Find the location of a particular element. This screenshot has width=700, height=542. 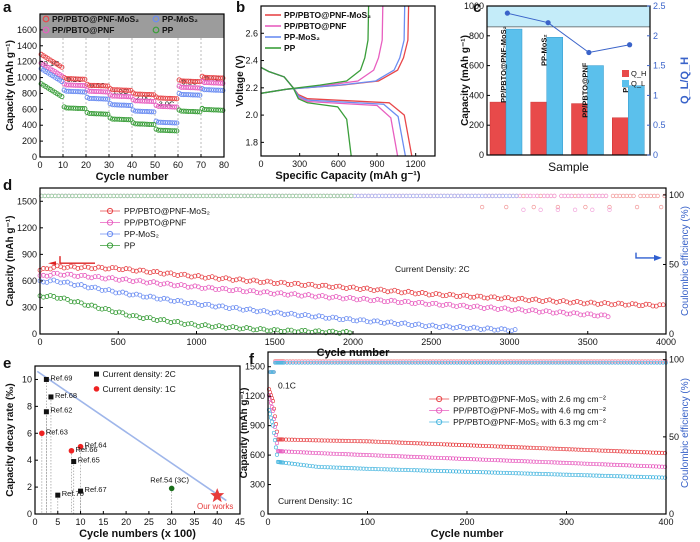

right-axis-arrow is located at coordinates (645, 255).